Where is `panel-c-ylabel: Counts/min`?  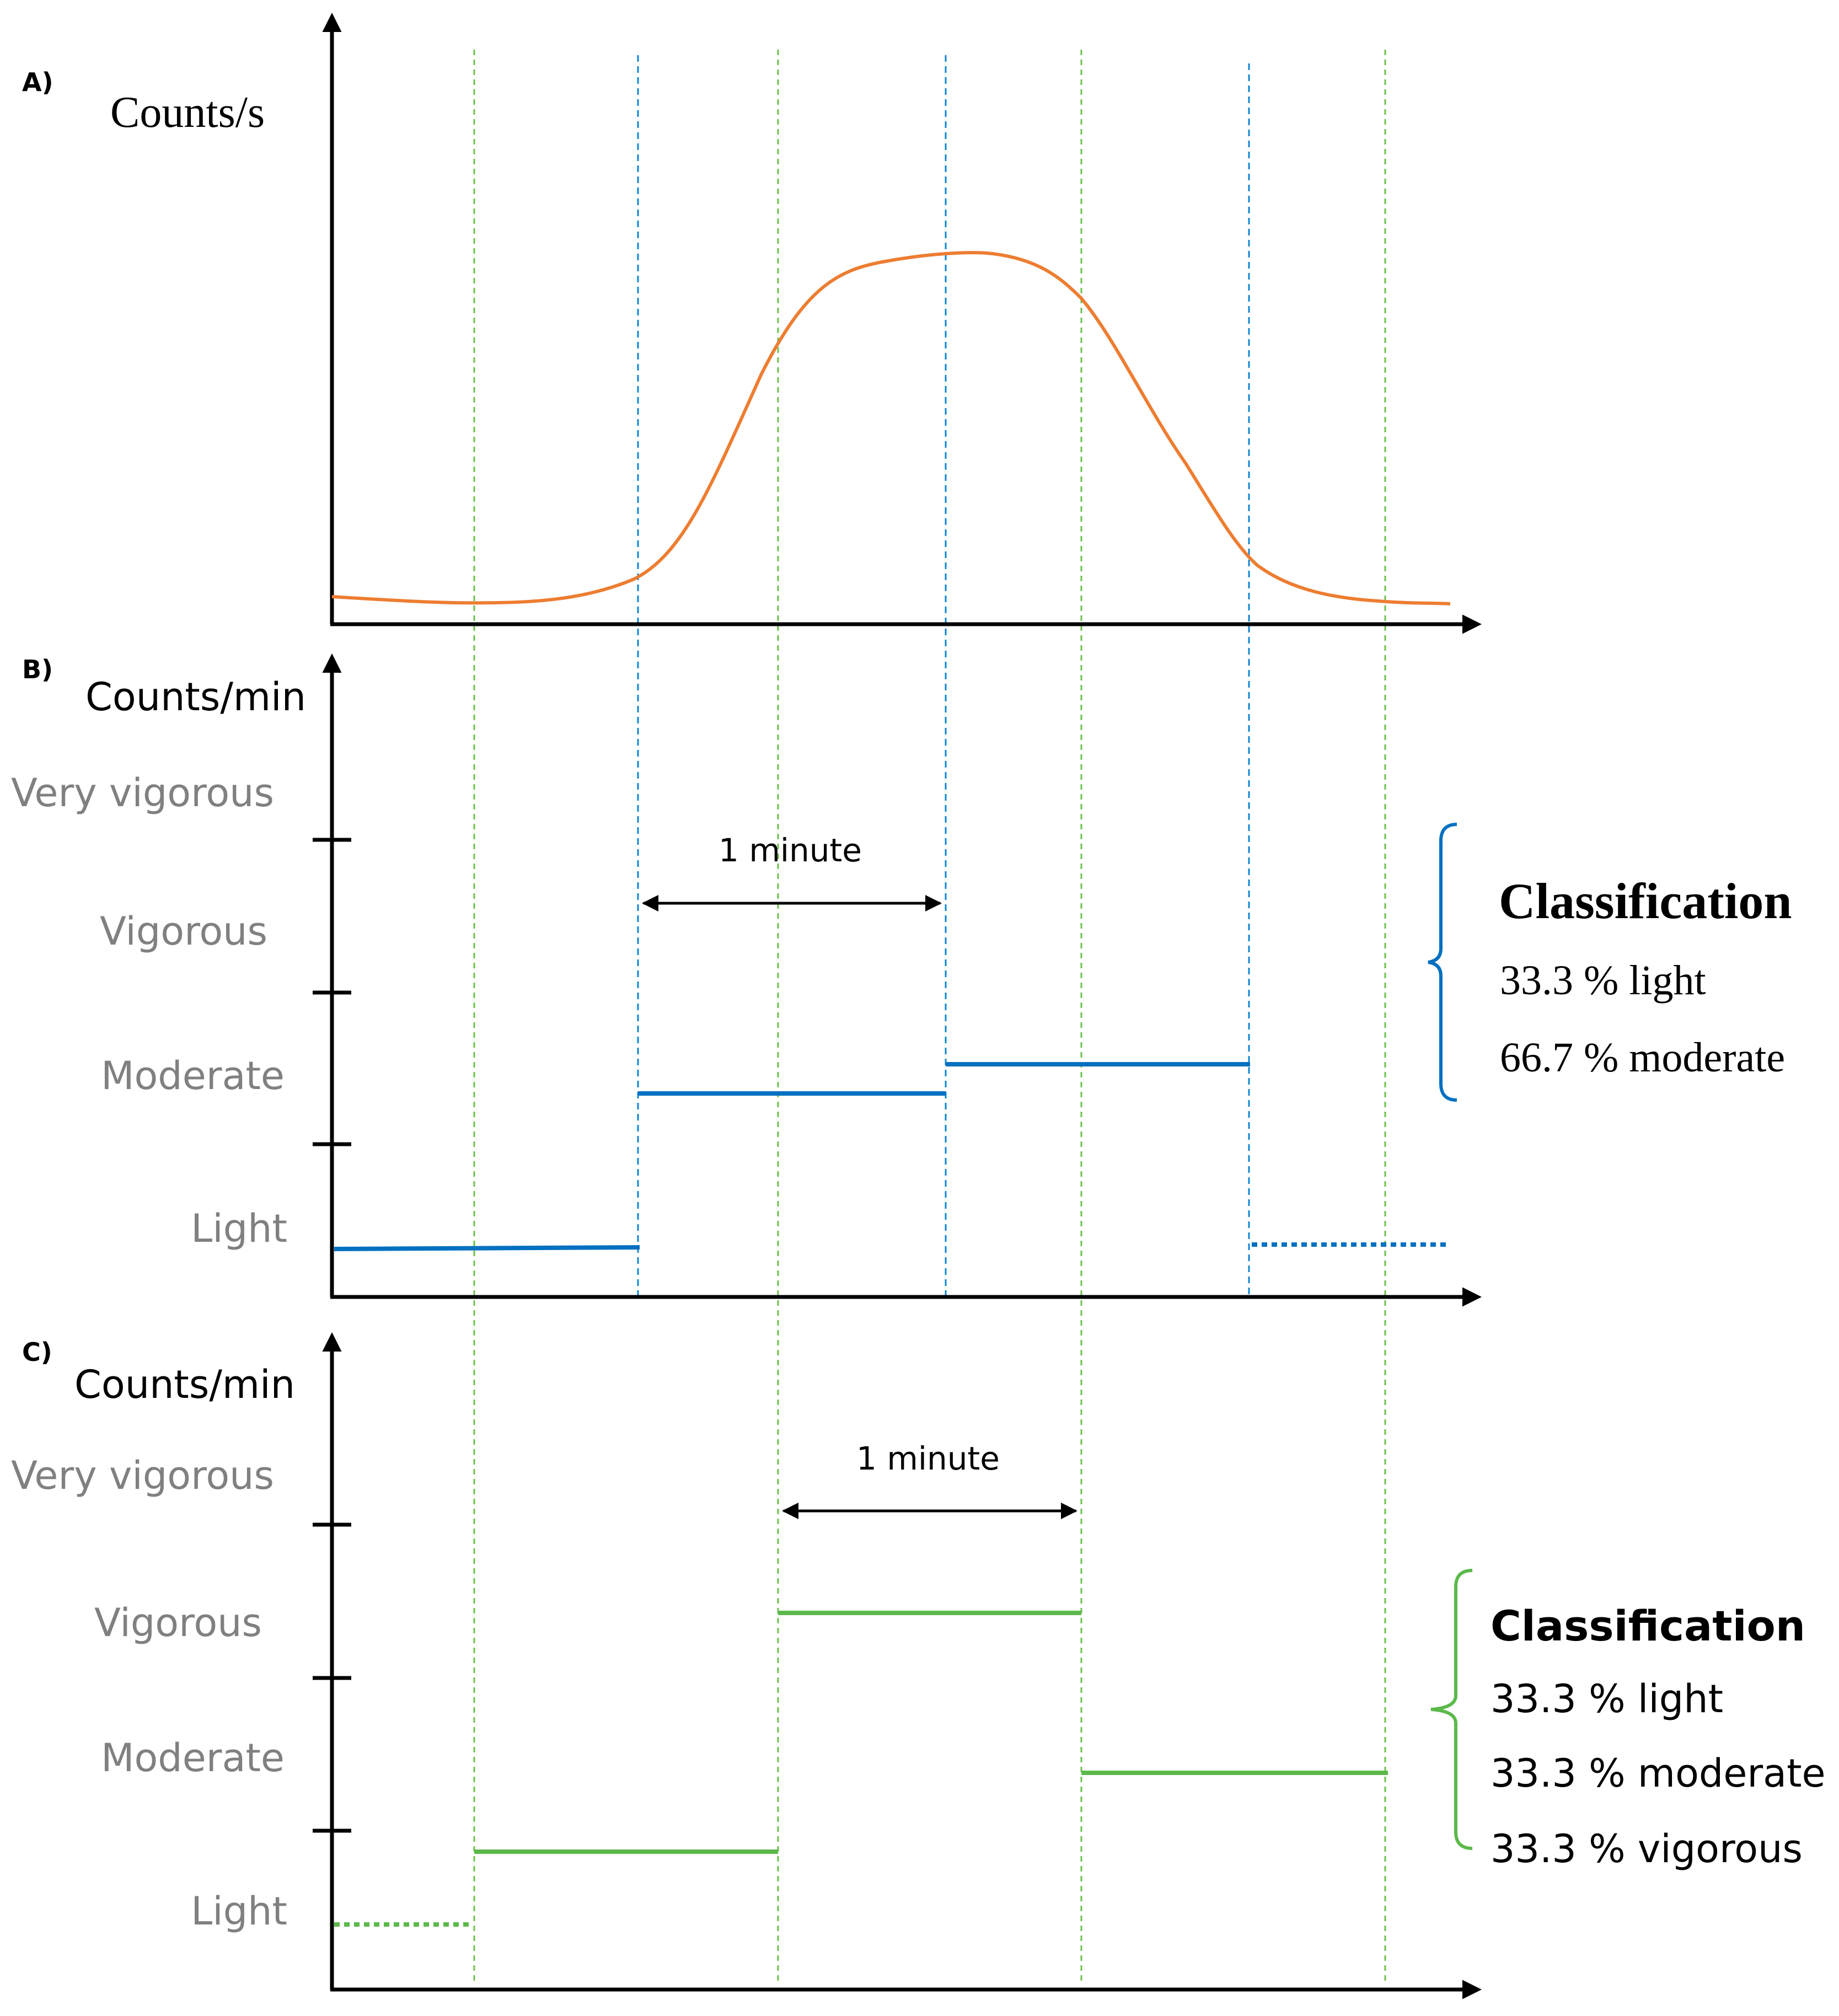 panel-c-ylabel: Counts/min is located at coordinates (184, 1384).